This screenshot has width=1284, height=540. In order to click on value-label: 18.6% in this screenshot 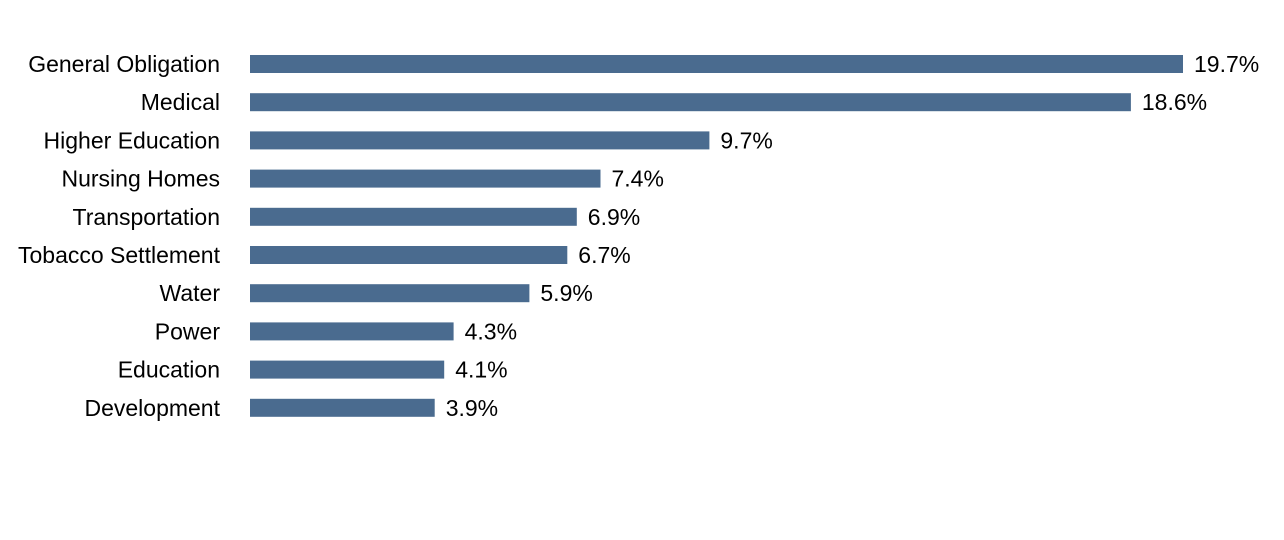, I will do `click(1174, 102)`.